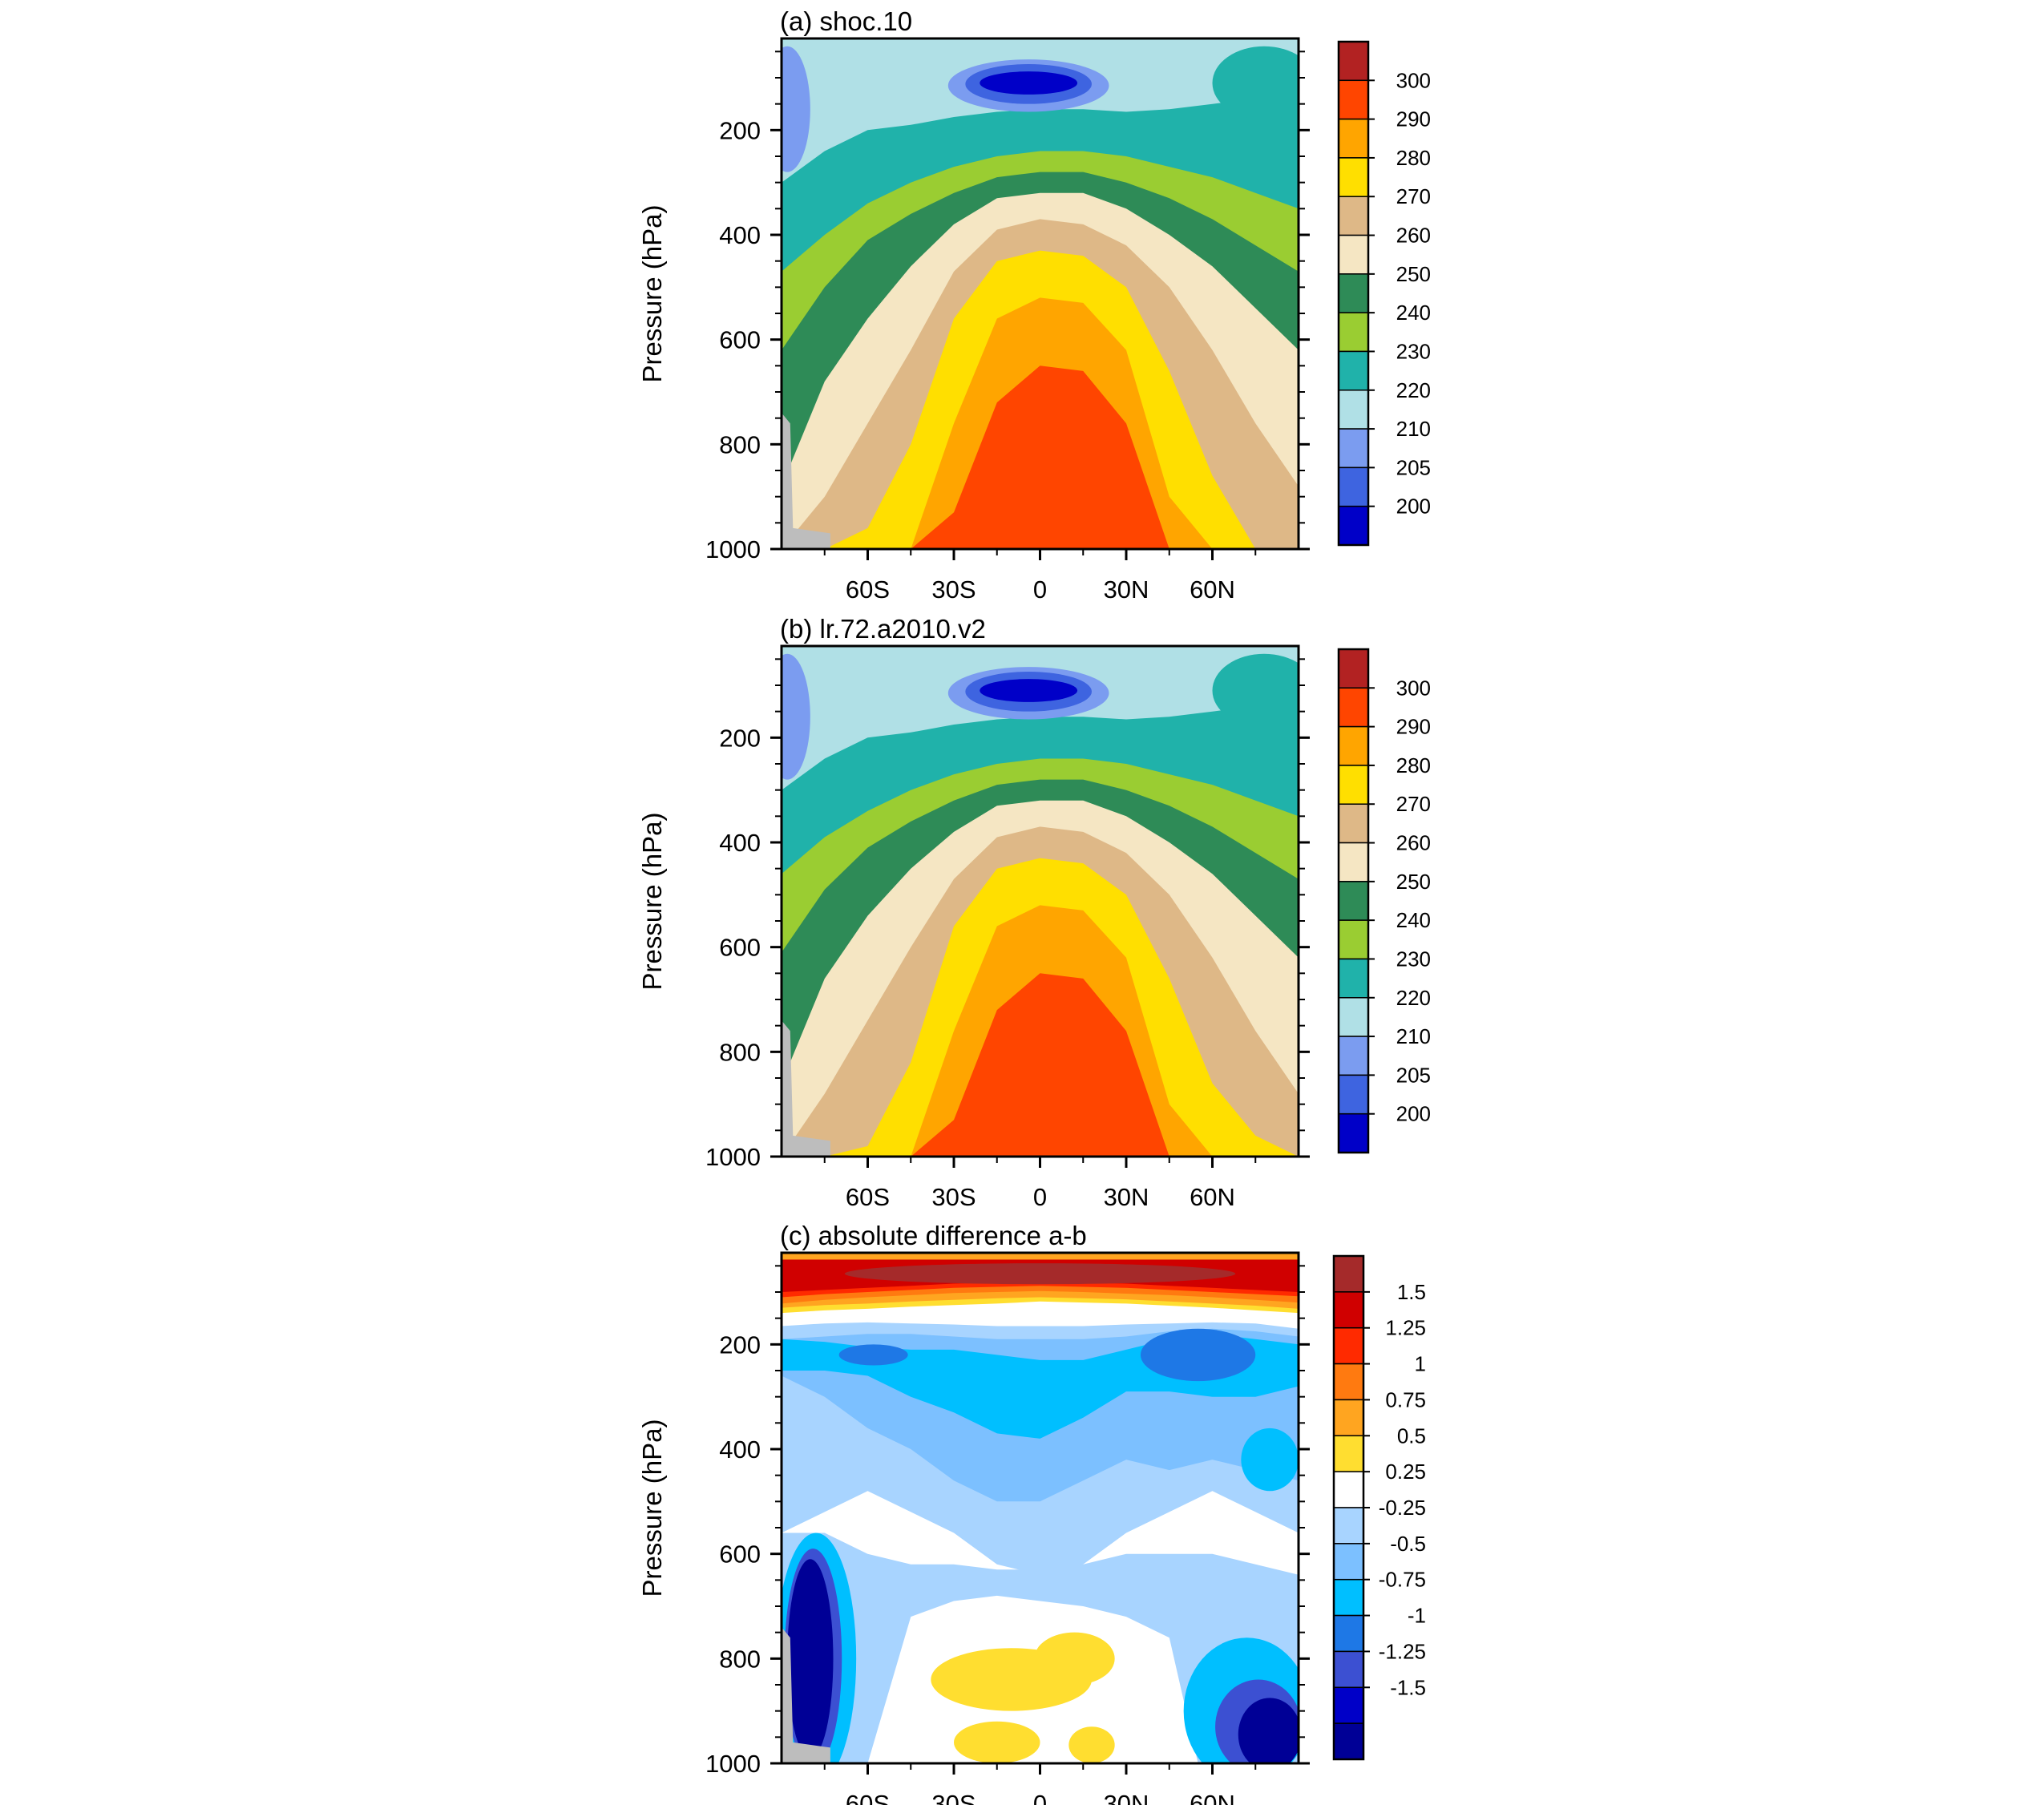  Describe the element at coordinates (1402, 1580) in the screenshot. I see `colorbar-label: -0.75` at that location.